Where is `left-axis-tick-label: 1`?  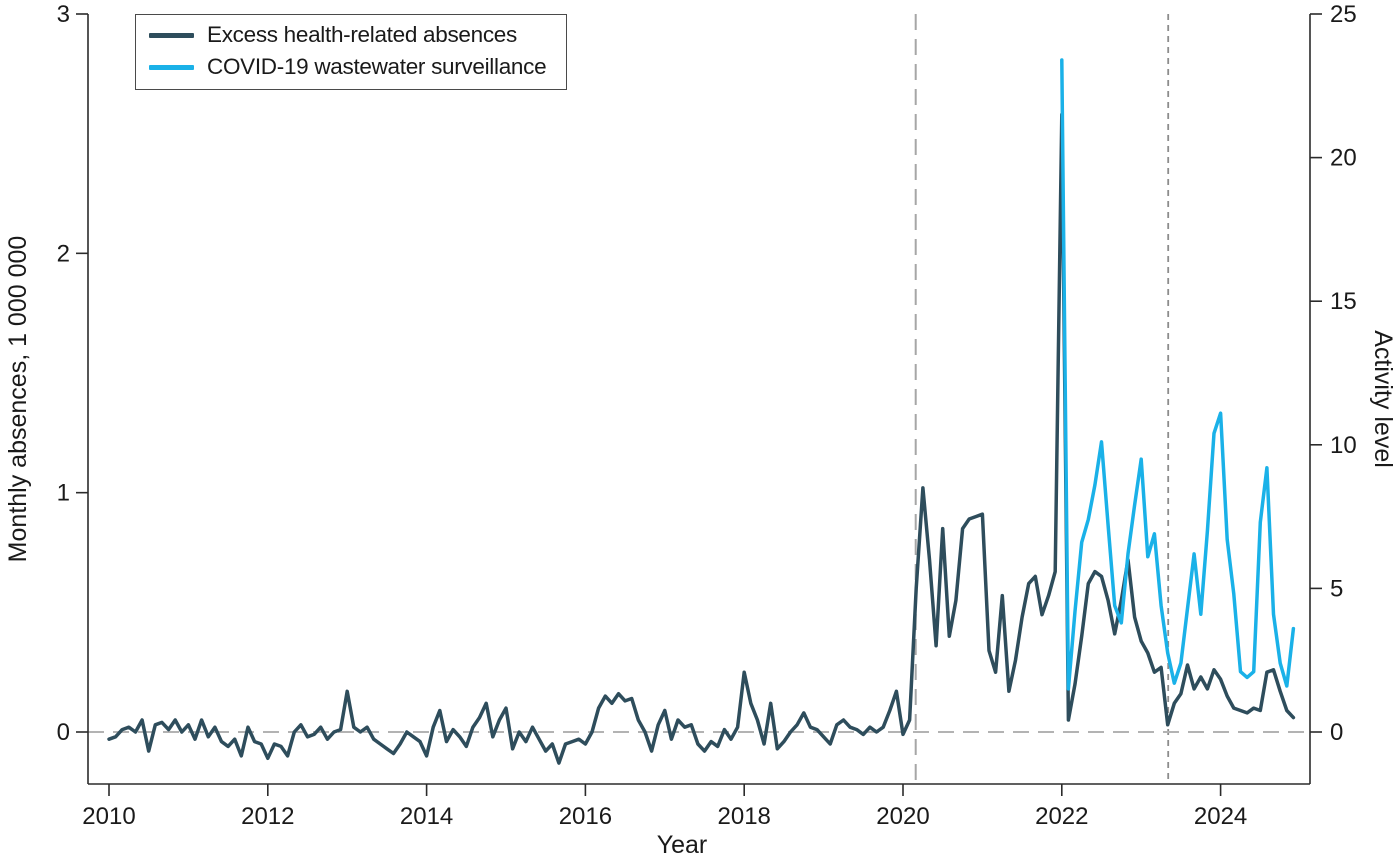 left-axis-tick-label: 1 is located at coordinates (63, 493).